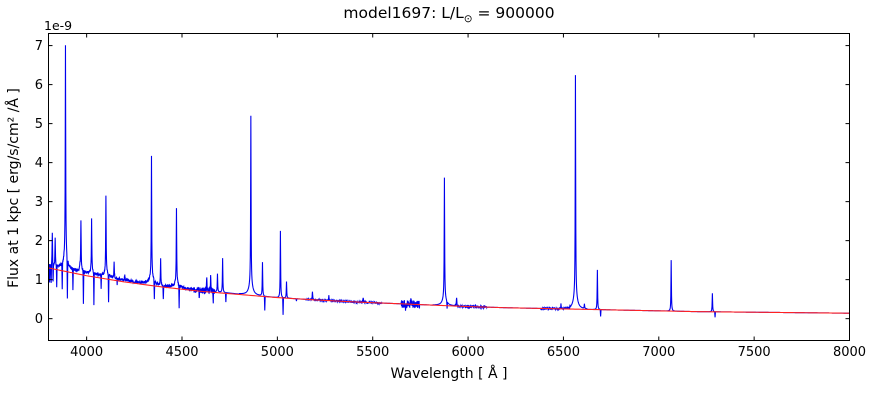 The width and height of the screenshot is (880, 400). I want to click on x-axis-label: Wavelength [ Å ], so click(449, 374).